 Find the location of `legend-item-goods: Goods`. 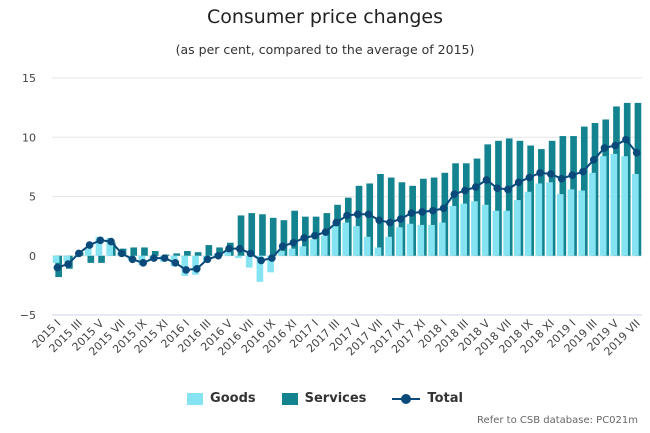

legend-item-goods: Goods is located at coordinates (221, 398).